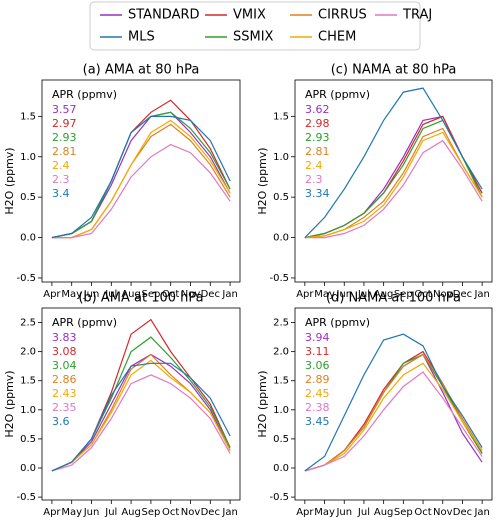 The image size is (500, 526). Describe the element at coordinates (64, 109) in the screenshot. I see `apr-value: 3.57` at that location.